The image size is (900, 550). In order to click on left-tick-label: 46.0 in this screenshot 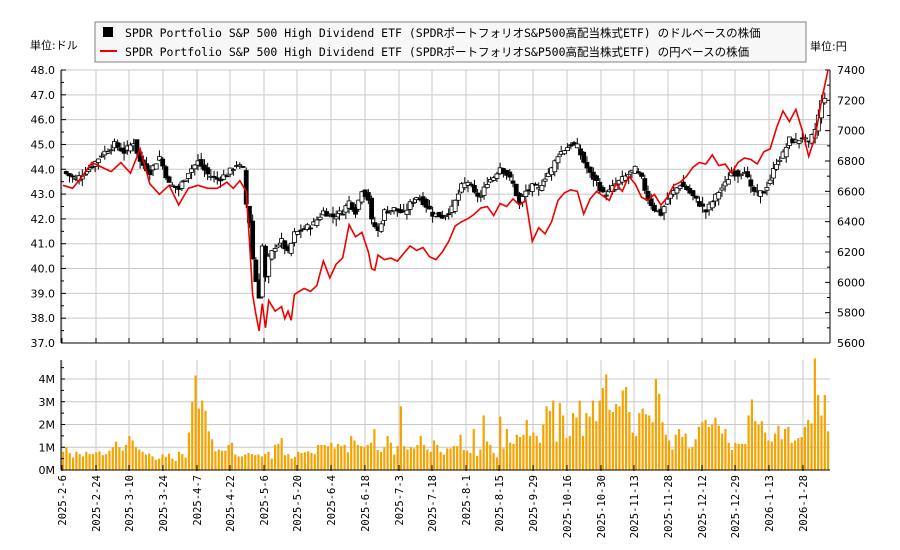, I will do `click(43, 120)`.